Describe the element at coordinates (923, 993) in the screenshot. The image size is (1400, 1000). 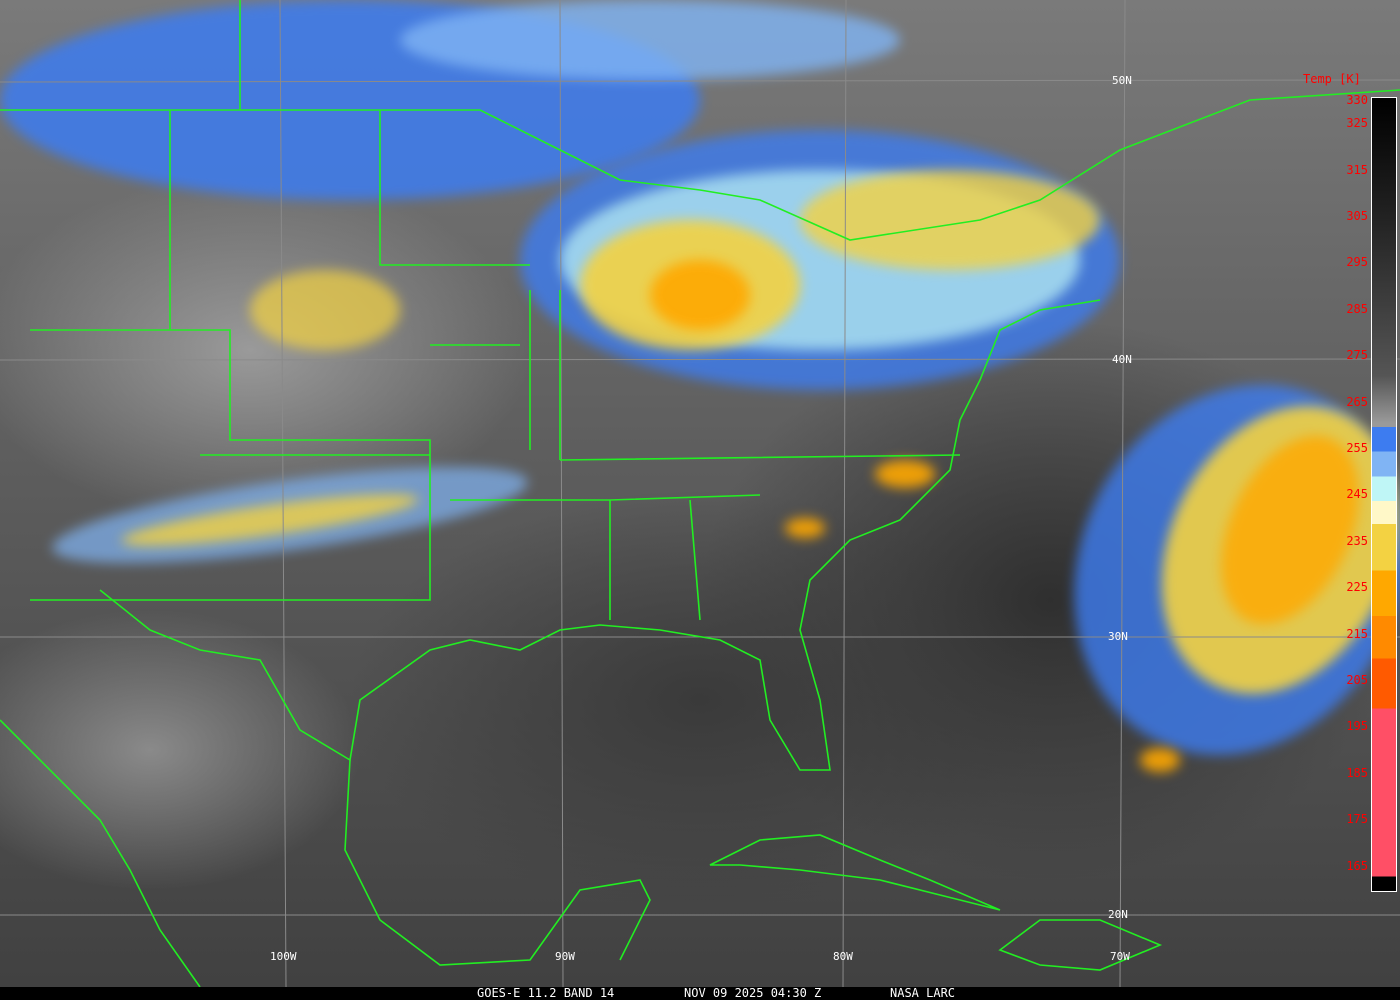
I see `caption-source: NASA LARC` at that location.